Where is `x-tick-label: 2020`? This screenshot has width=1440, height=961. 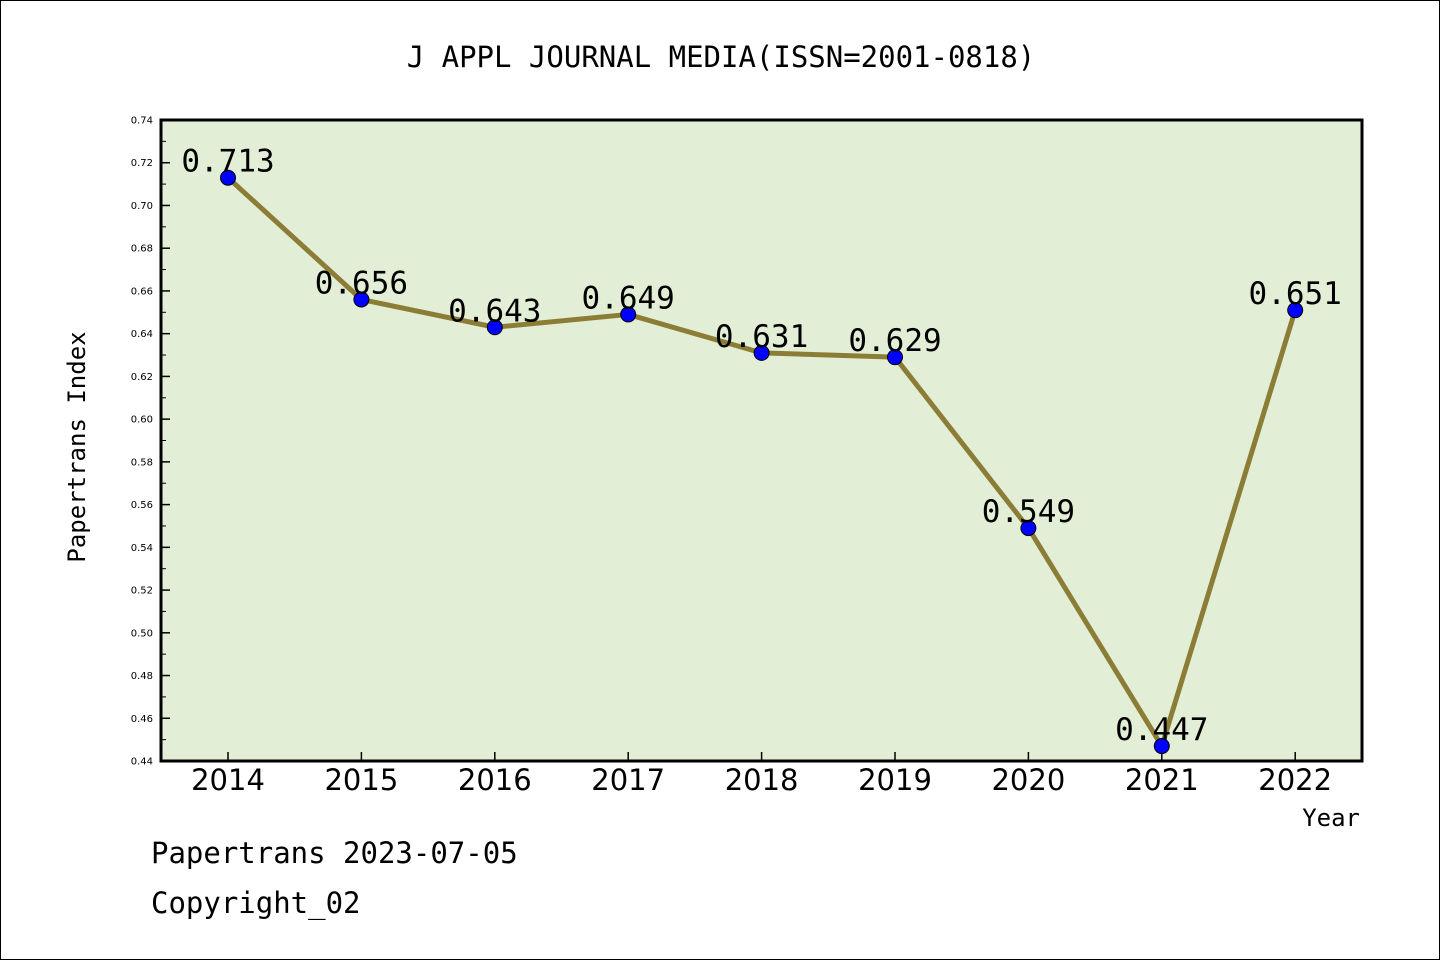
x-tick-label: 2020 is located at coordinates (1028, 780).